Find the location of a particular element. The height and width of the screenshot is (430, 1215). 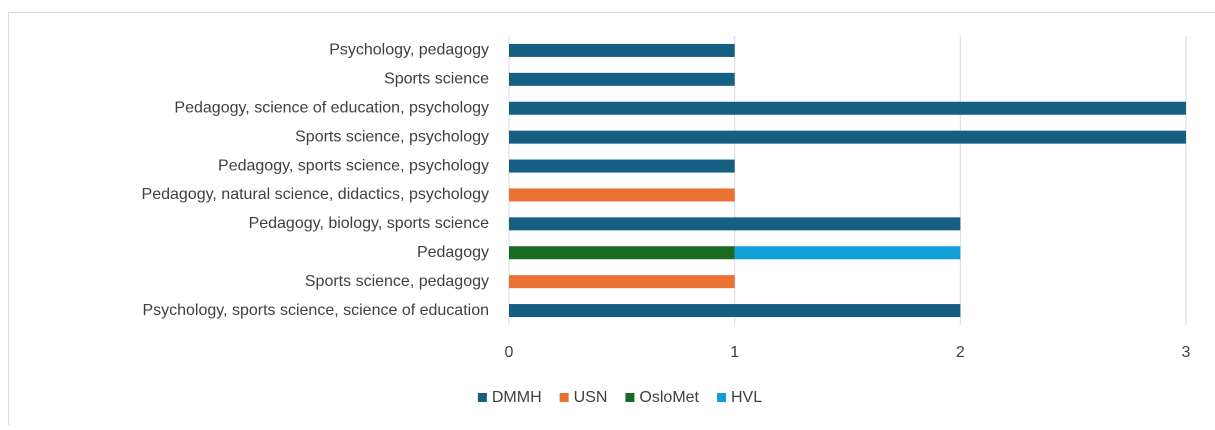

legend-label: OsloMet is located at coordinates (669, 397).